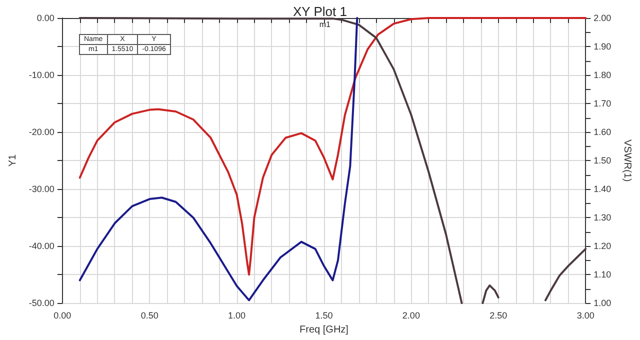 Image resolution: width=640 pixels, height=340 pixels. I want to click on y-tick-label: -30.00, so click(41, 189).